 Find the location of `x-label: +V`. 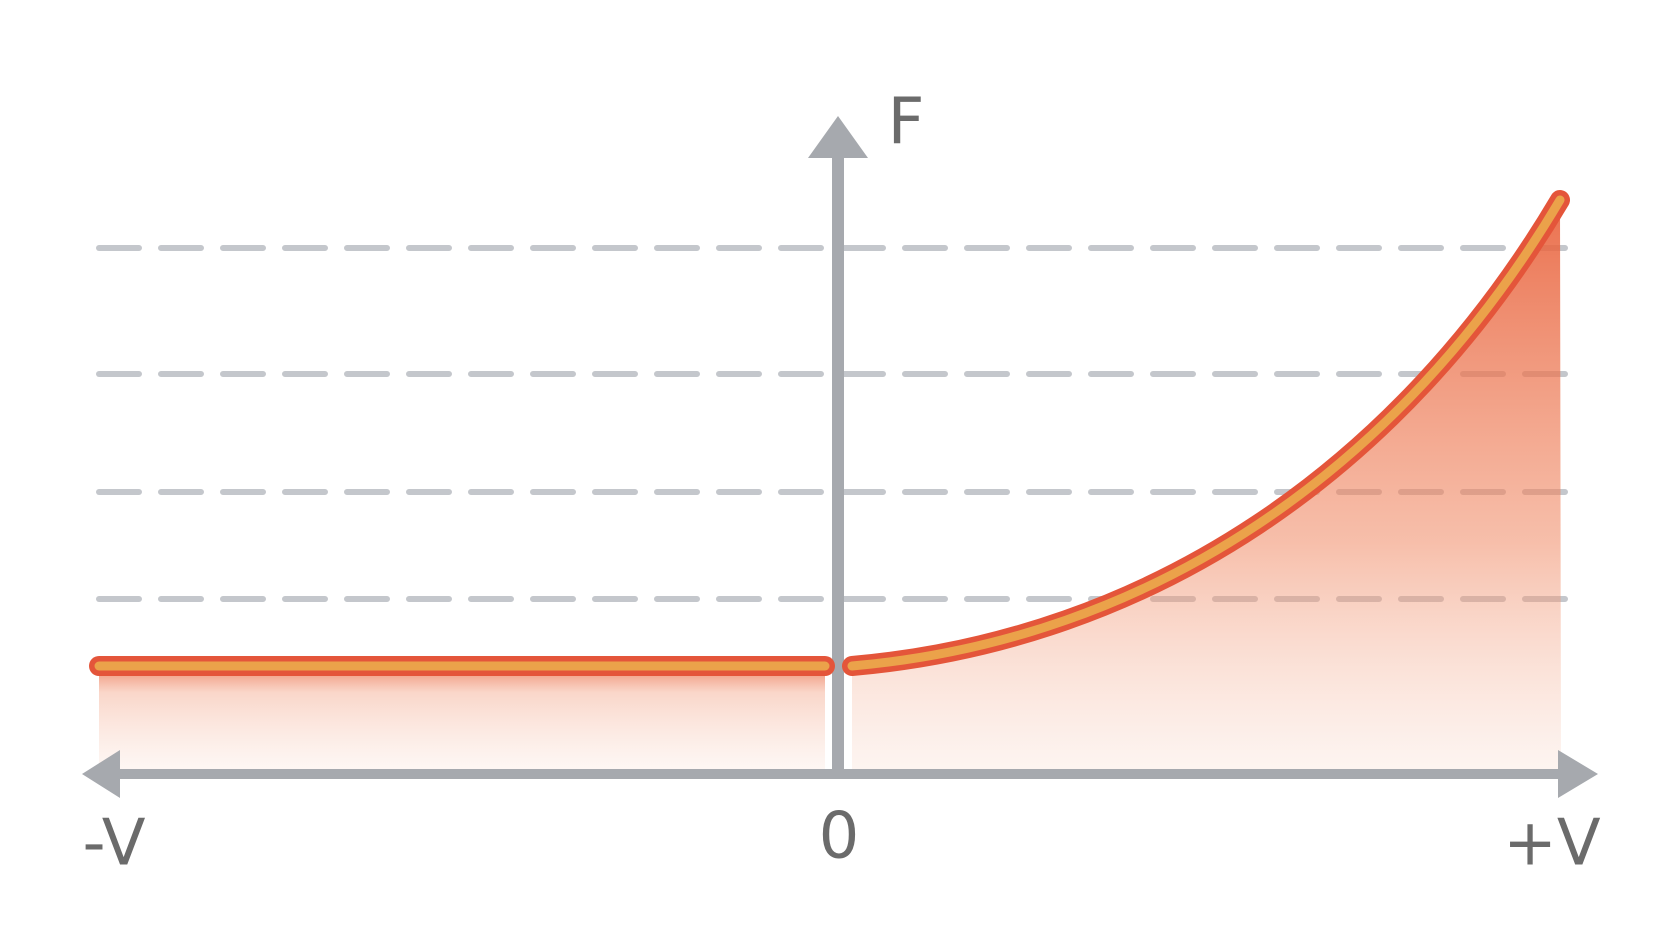

x-label: +V is located at coordinates (1552, 844).